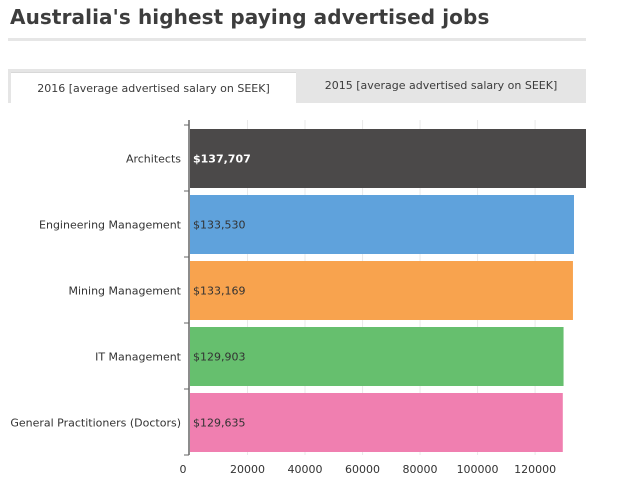 This screenshot has height=491, width=640. Describe the element at coordinates (153, 87) in the screenshot. I see `tab-2016: 2016 [average advertised salary on SEEK]` at that location.